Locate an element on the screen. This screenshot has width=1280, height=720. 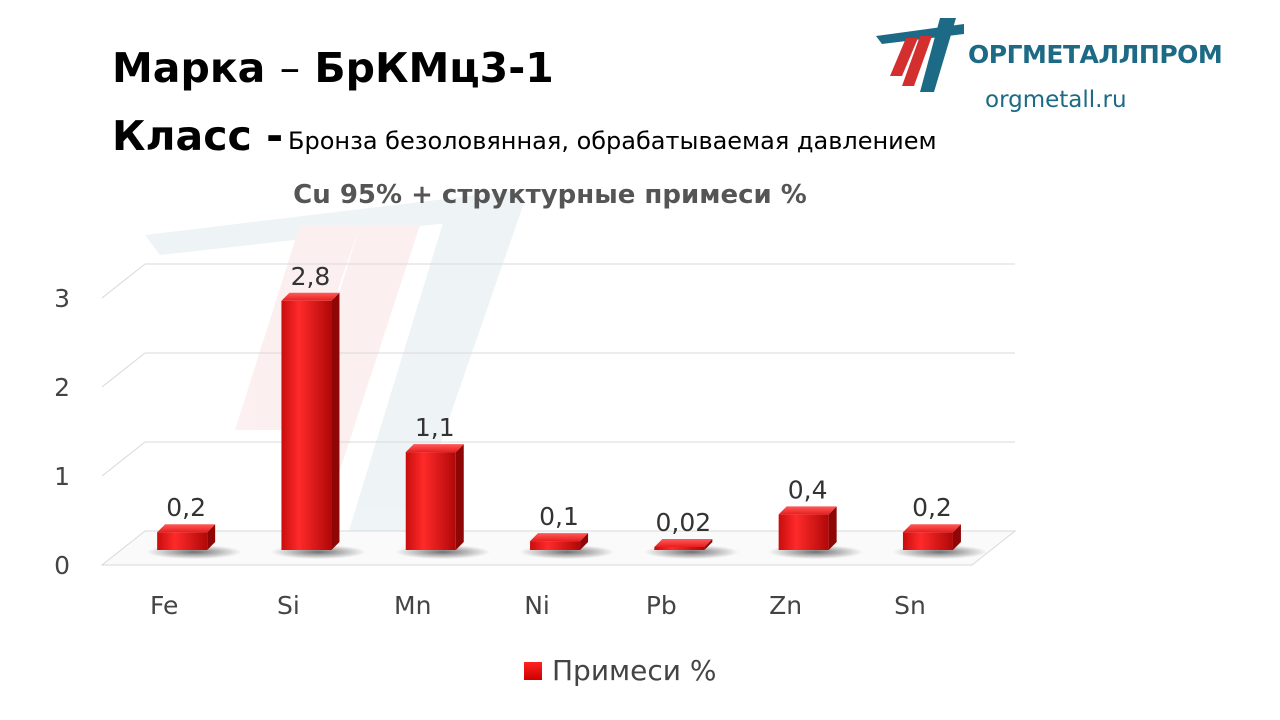
x-tick-label: Fe is located at coordinates (164, 605).